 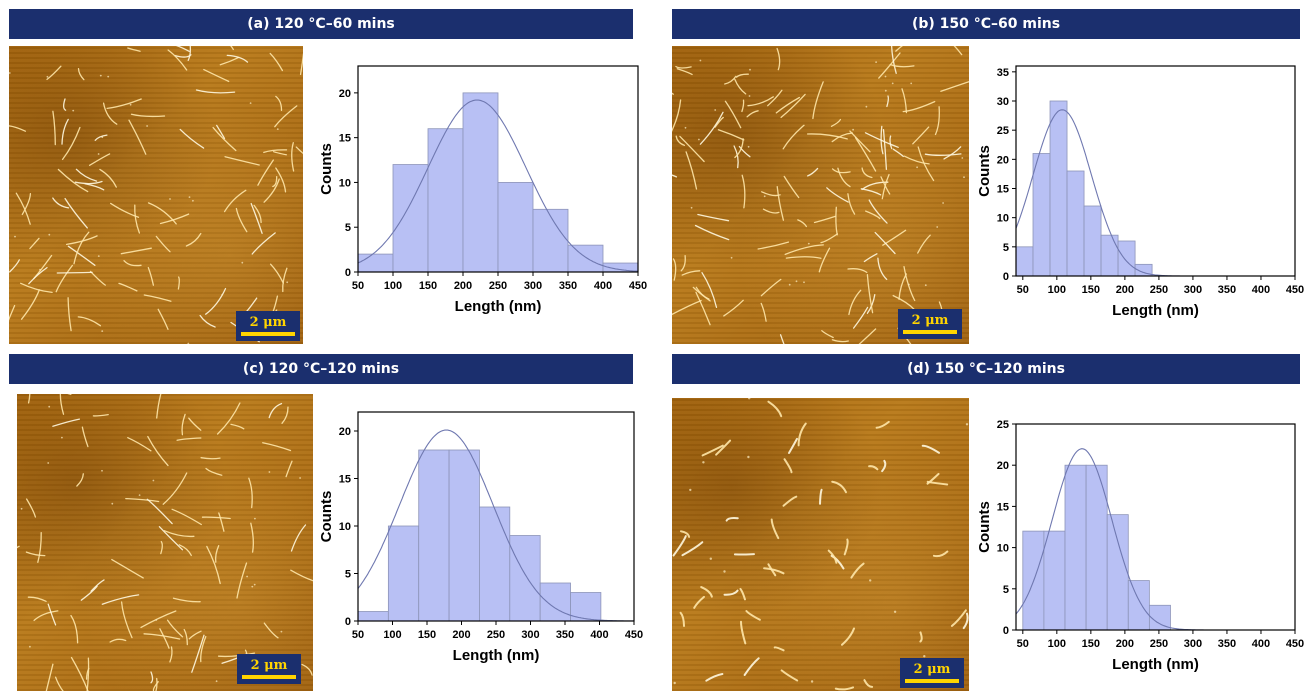 I want to click on panel-b-fibrils, so click(x=820, y=195).